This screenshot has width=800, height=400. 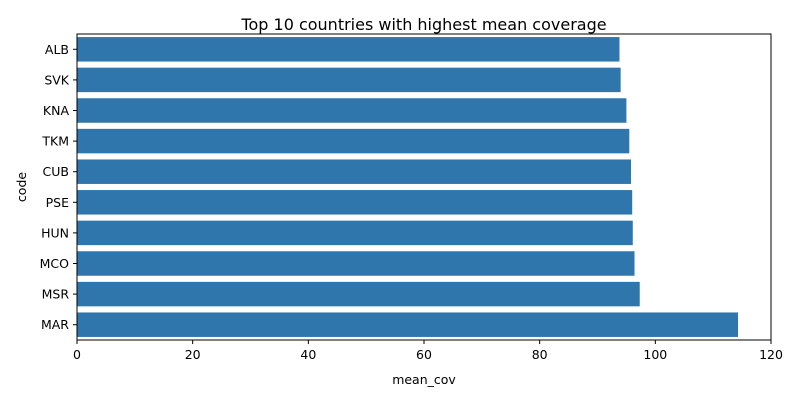 What do you see at coordinates (540, 354) in the screenshot?
I see `x-tick-label: 80` at bounding box center [540, 354].